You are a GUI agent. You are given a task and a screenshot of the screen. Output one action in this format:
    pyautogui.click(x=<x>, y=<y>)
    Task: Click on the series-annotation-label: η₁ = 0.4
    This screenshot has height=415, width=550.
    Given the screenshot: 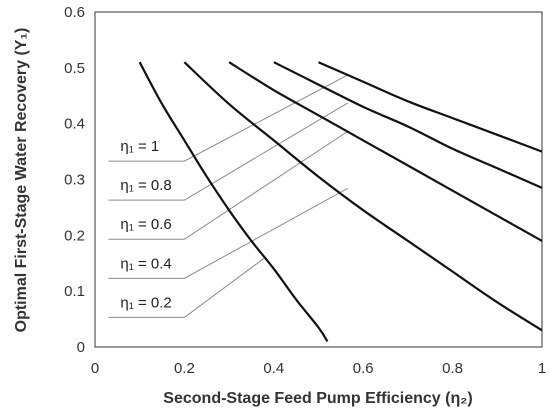 What is the action you would take?
    pyautogui.click(x=145, y=263)
    